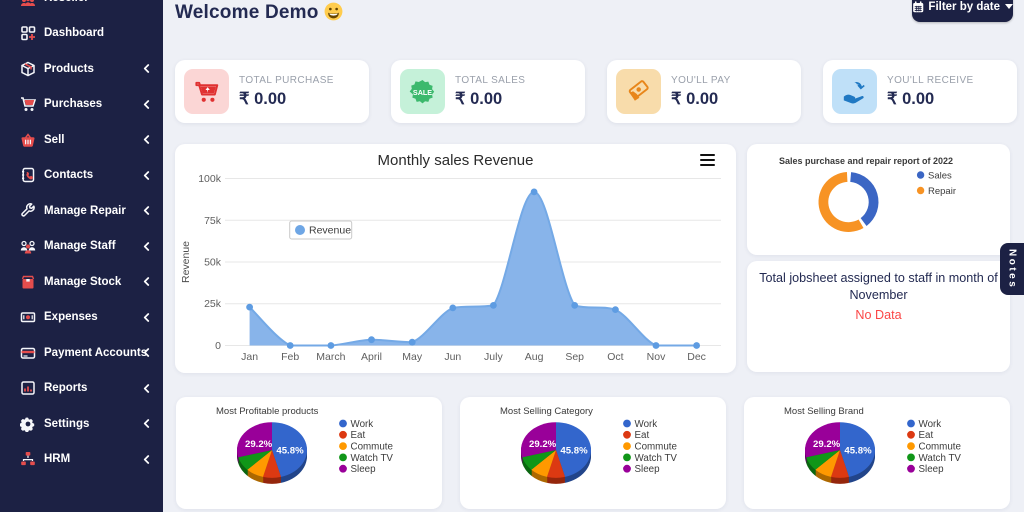 Image resolution: width=1024 pixels, height=512 pixels. What do you see at coordinates (213, 263) in the screenshot?
I see `svg-text: 50k` at bounding box center [213, 263].